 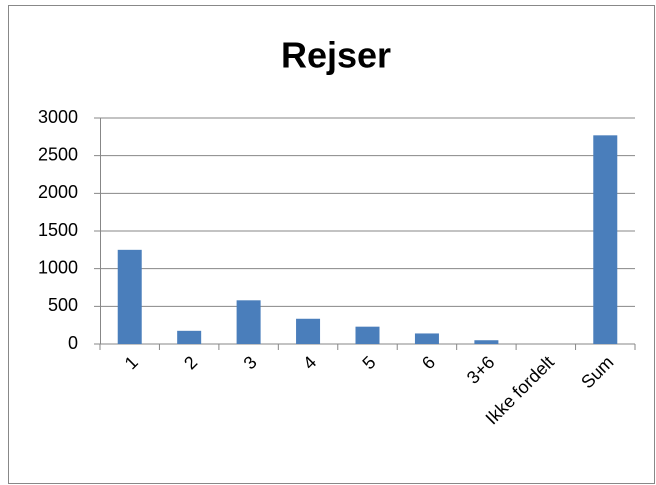 I want to click on y-tick-label: 2500, so click(x=58, y=154).